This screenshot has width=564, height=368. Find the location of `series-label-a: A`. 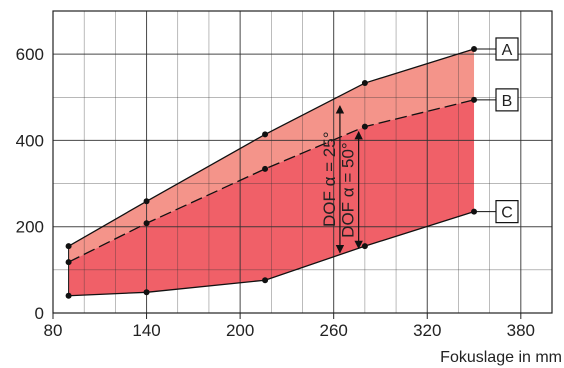

series-label-a: A is located at coordinates (507, 50).